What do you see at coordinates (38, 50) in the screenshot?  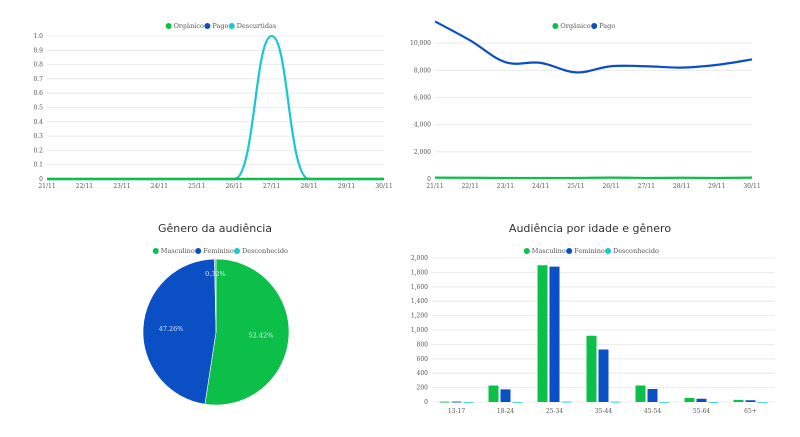 I see `y-tick-label: 0.9` at bounding box center [38, 50].